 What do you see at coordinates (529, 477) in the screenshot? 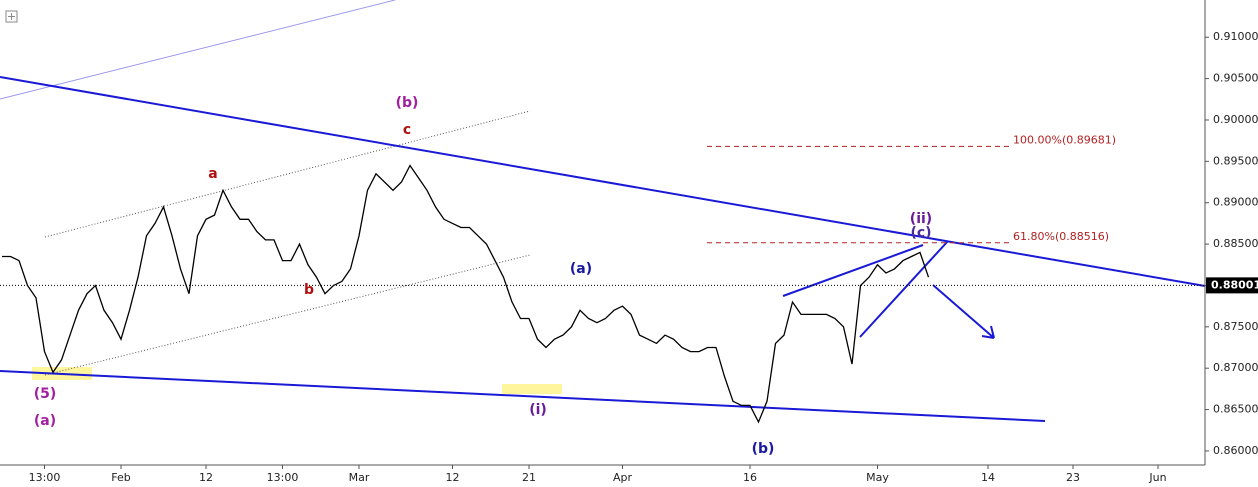
I see `x-tick-label: 21` at bounding box center [529, 477].